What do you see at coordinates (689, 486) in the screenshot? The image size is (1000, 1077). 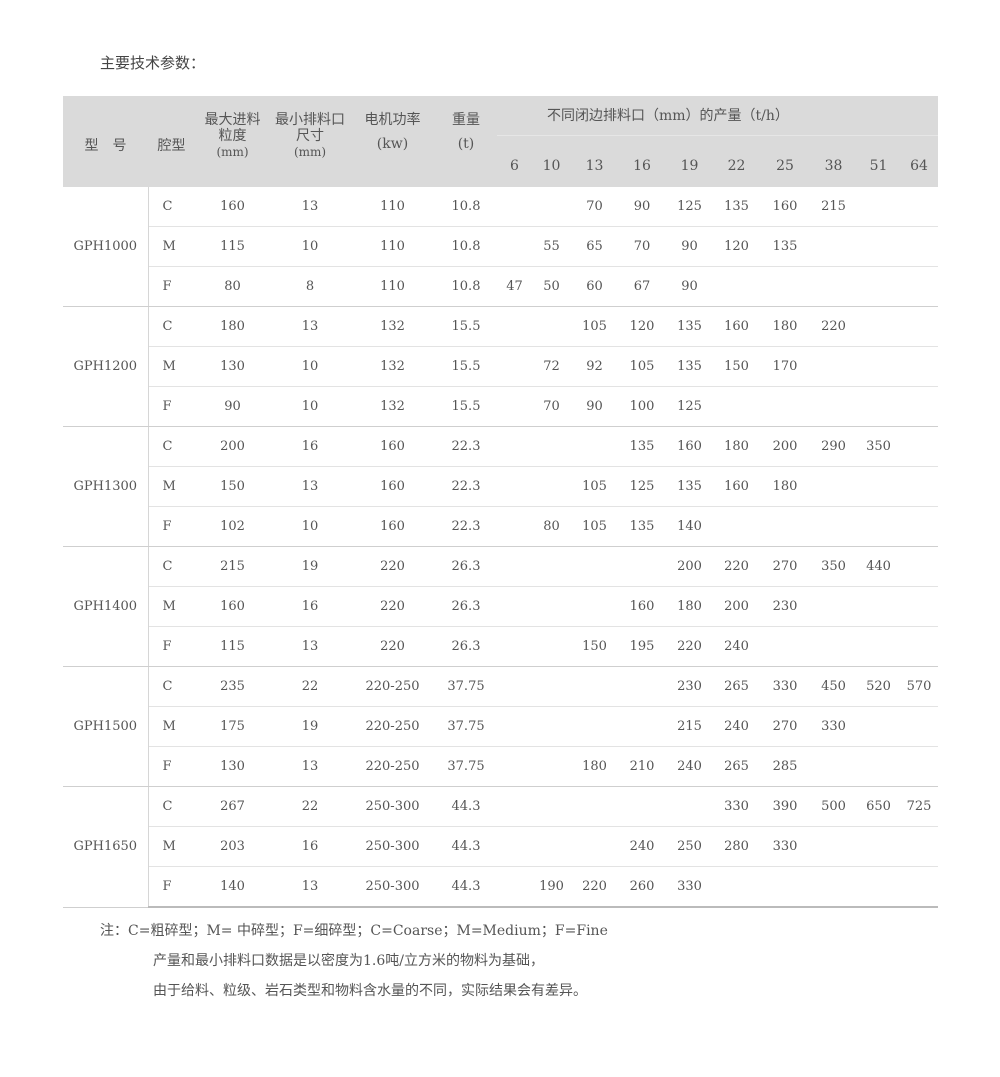 I see `cell-output-19: 135` at bounding box center [689, 486].